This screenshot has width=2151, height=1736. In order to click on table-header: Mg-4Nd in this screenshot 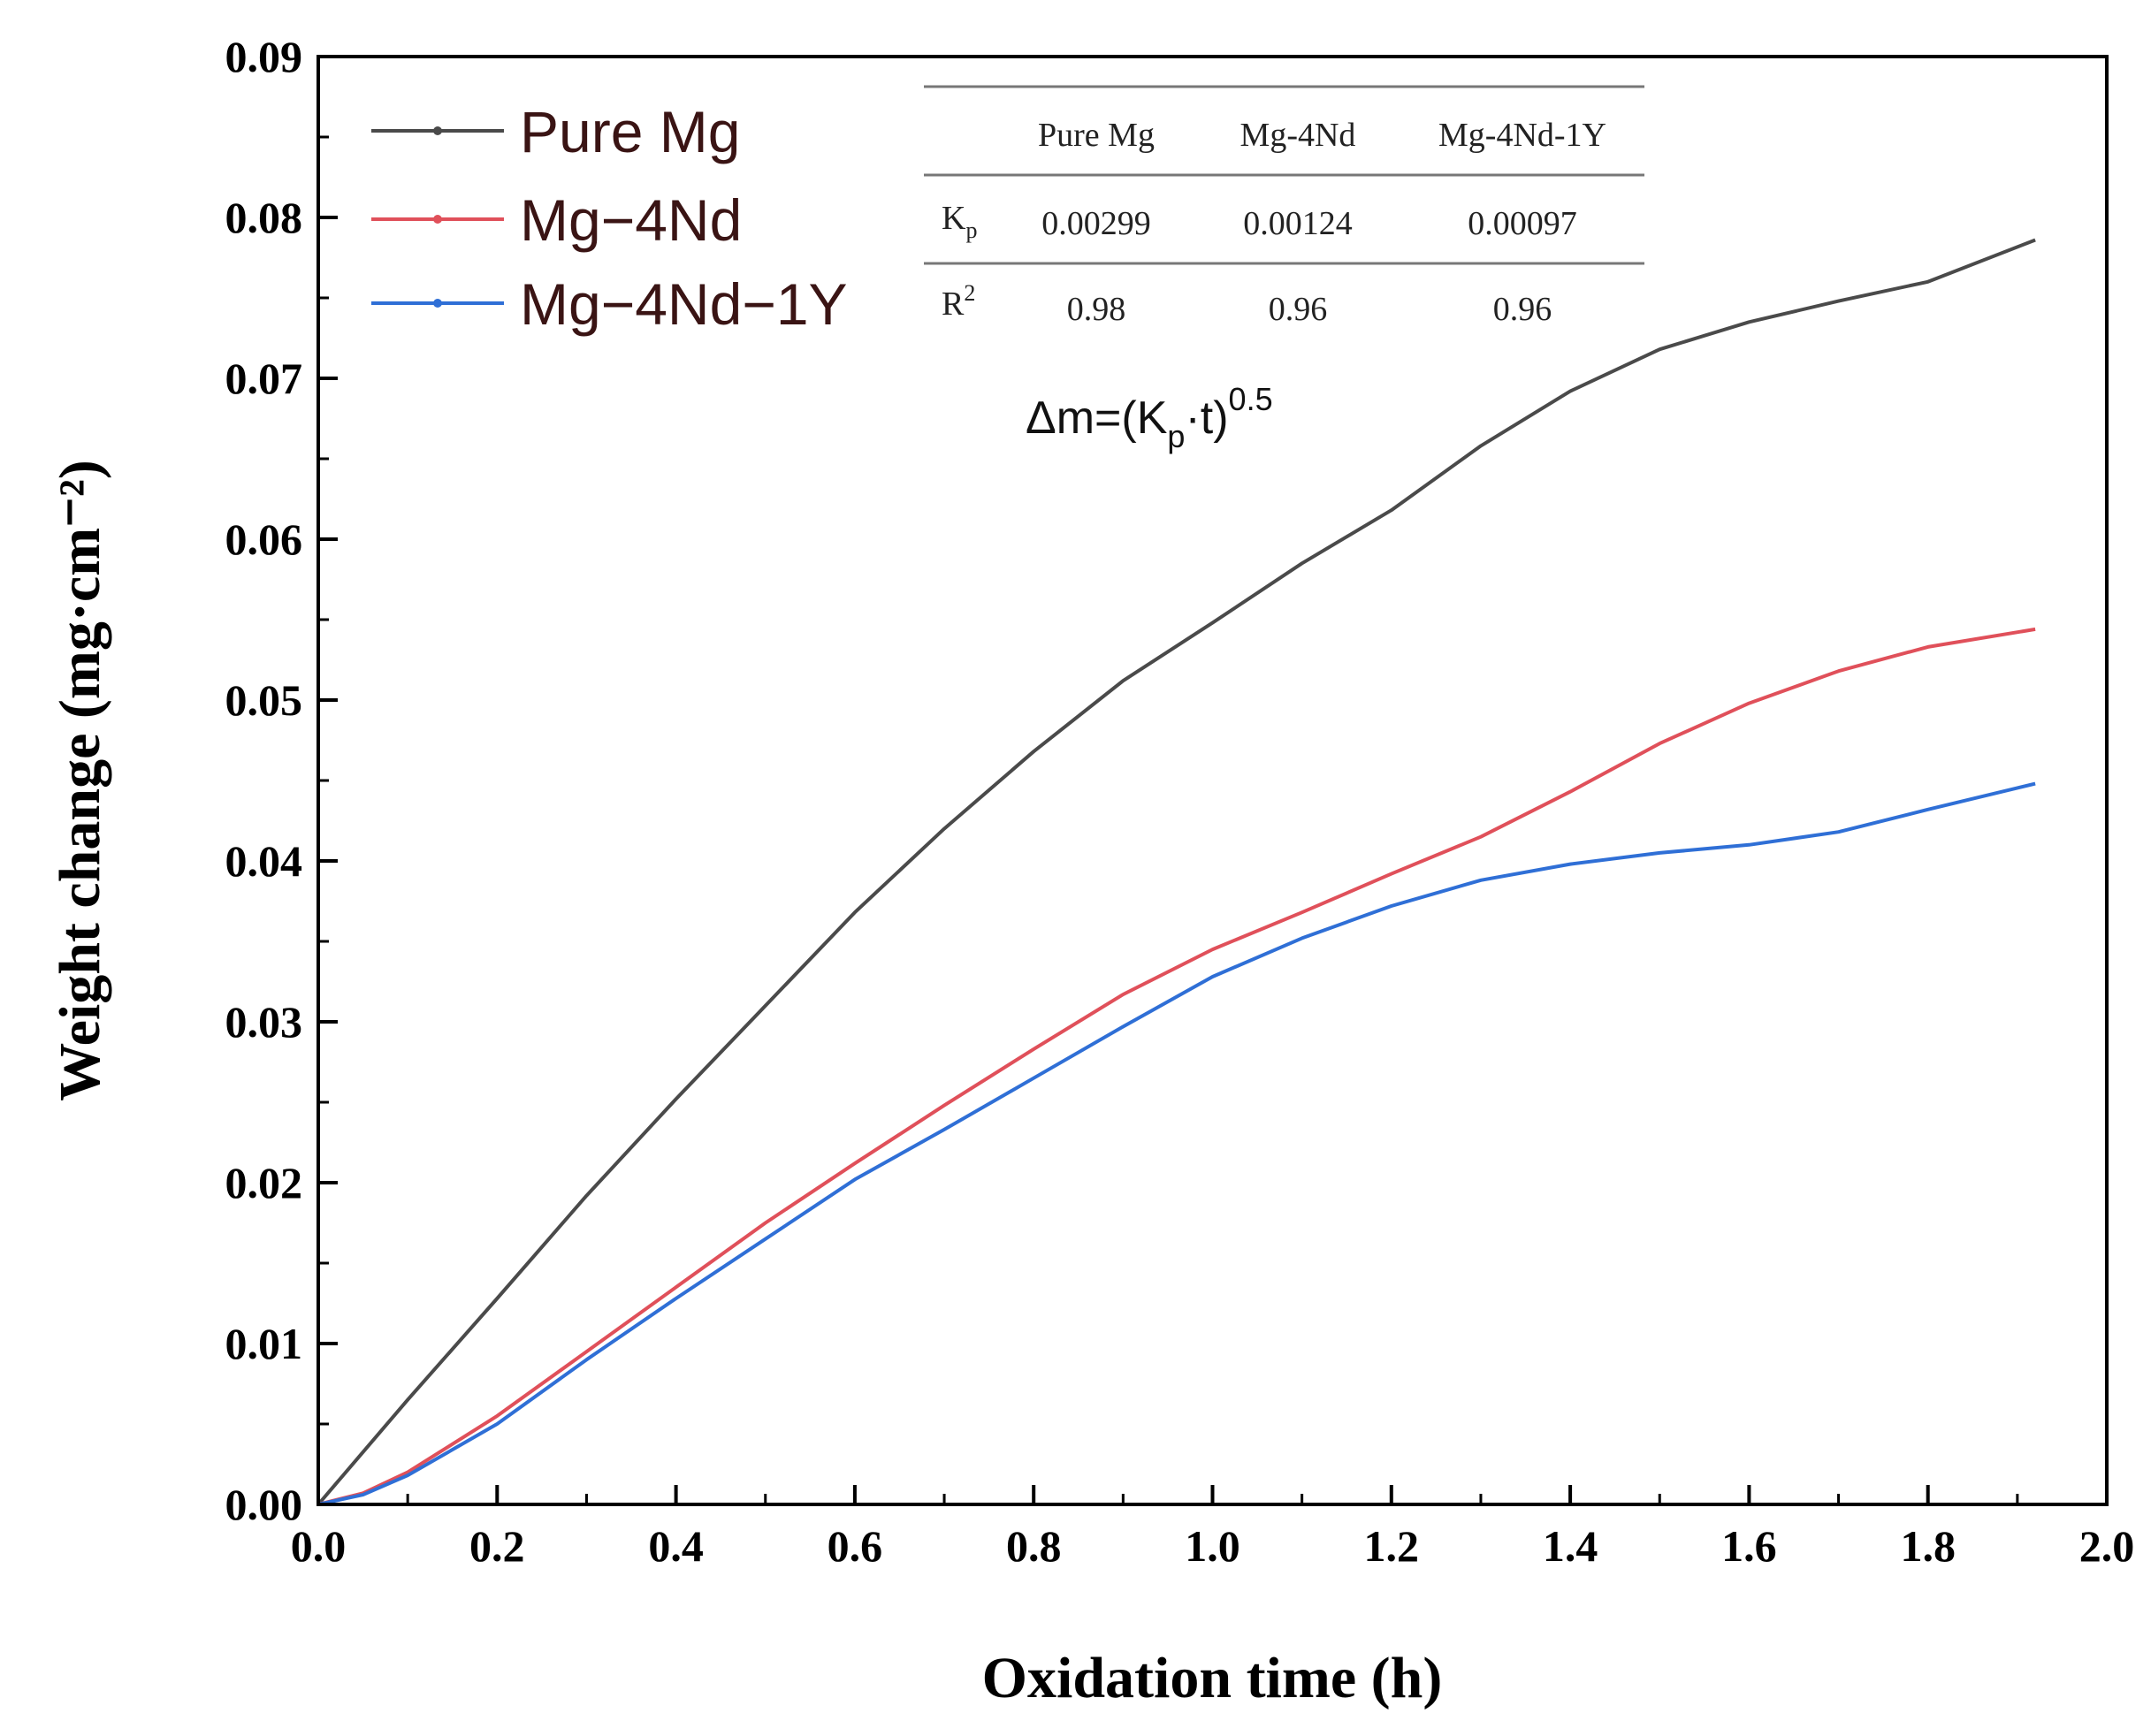, I will do `click(1298, 135)`.